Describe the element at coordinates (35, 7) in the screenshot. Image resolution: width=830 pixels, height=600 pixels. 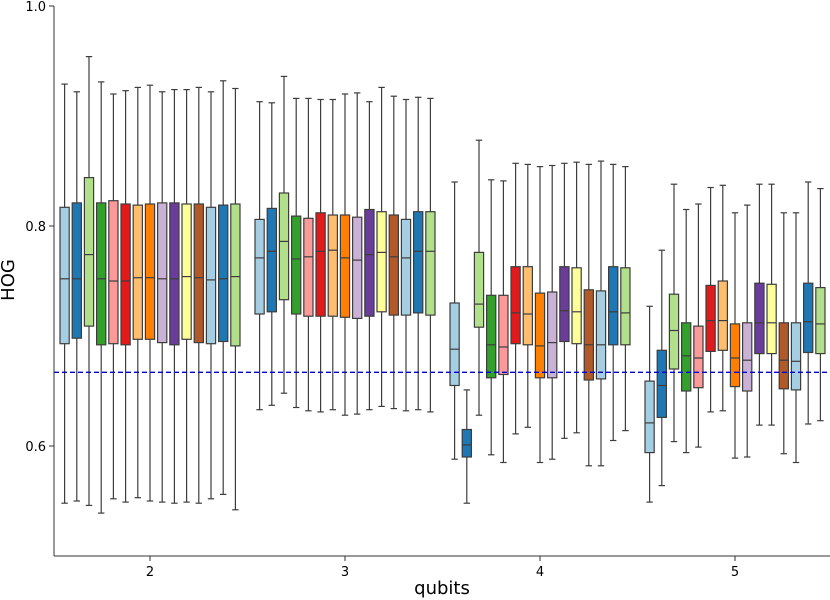
I see `y-tick-label-1.0: 1.0` at that location.